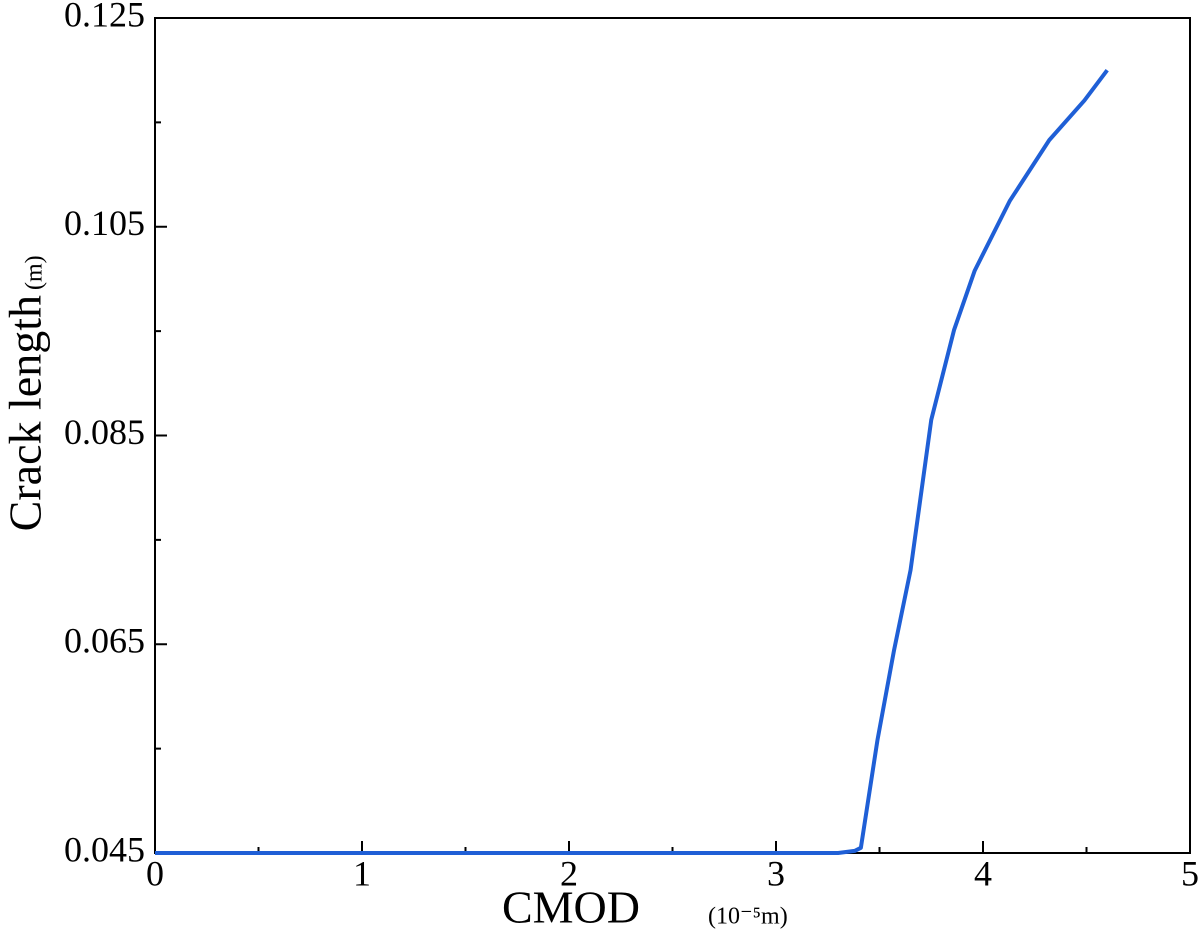 This screenshot has height=947, width=1200. What do you see at coordinates (104, 849) in the screenshot?
I see `y-tick-label: 0.045` at bounding box center [104, 849].